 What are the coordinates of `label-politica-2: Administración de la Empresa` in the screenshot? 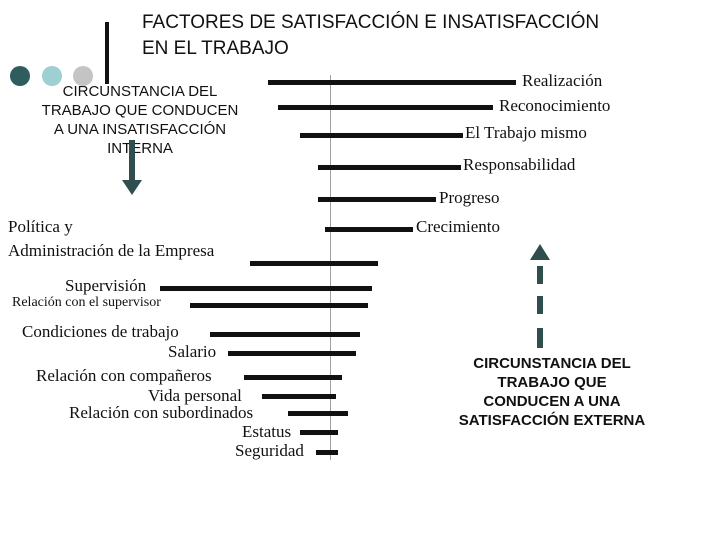 It's located at (111, 250).